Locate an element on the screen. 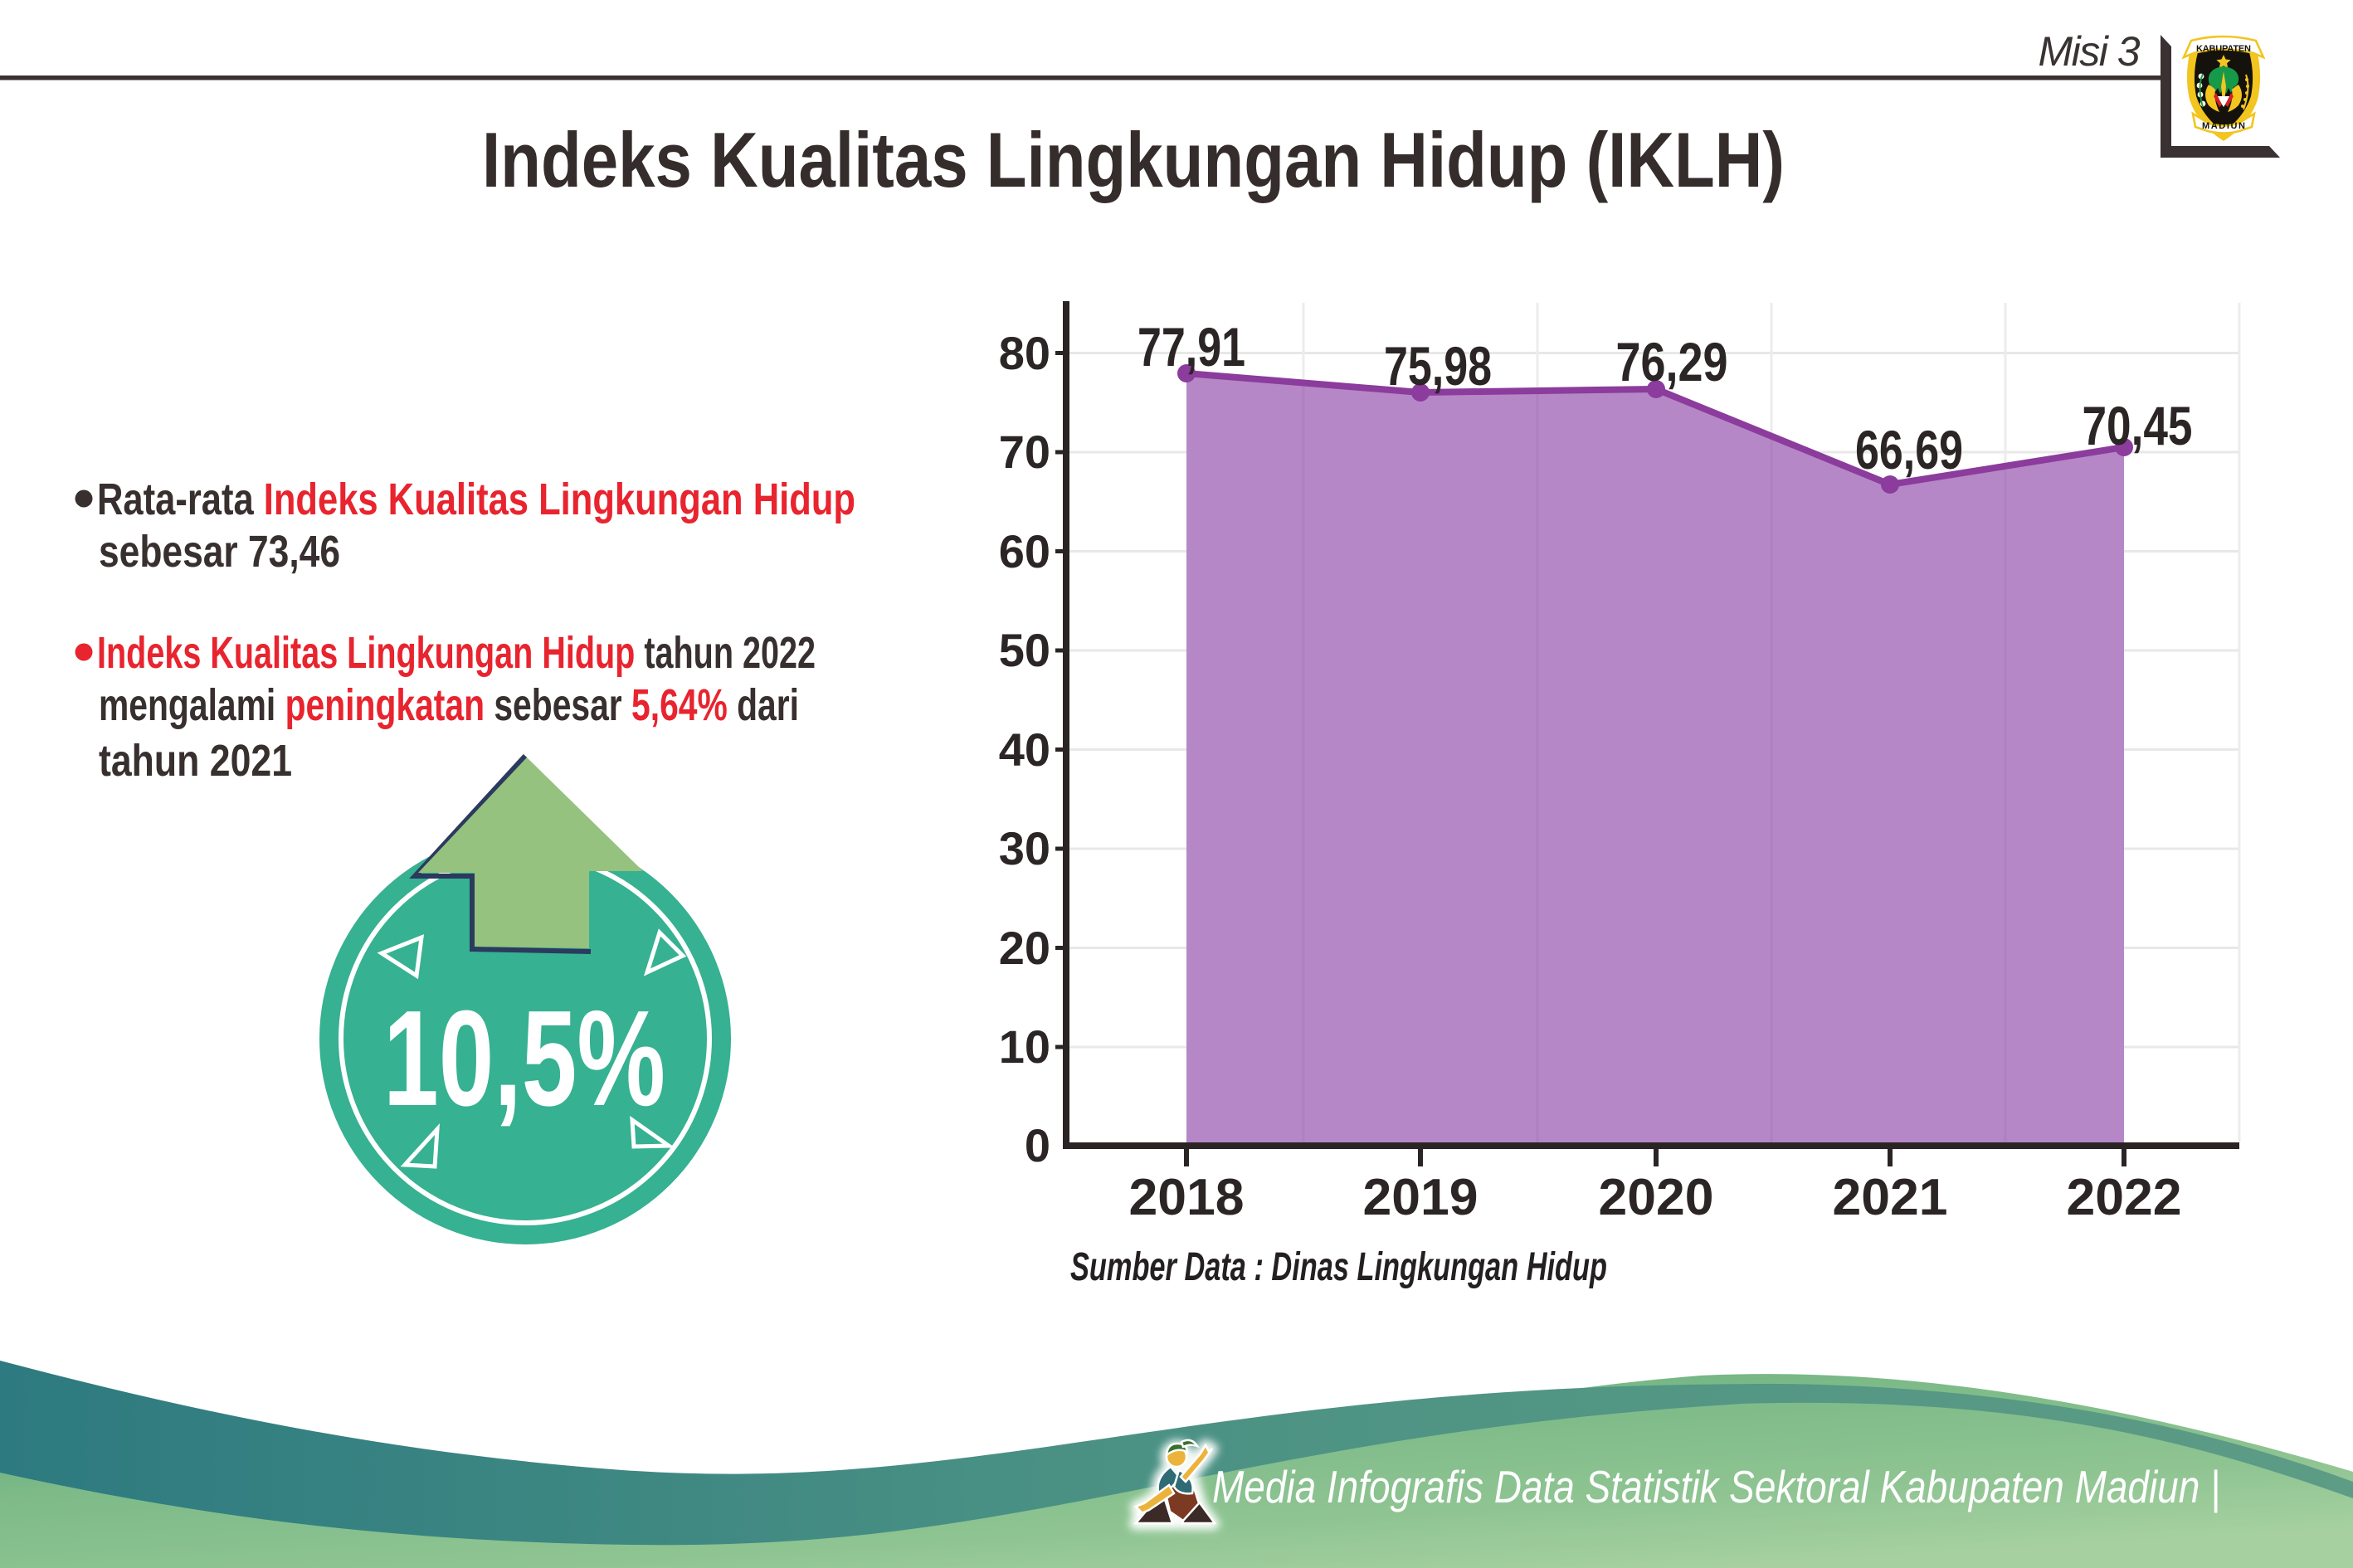 The image size is (2353, 1568). svg-text: 40 is located at coordinates (1024, 749).